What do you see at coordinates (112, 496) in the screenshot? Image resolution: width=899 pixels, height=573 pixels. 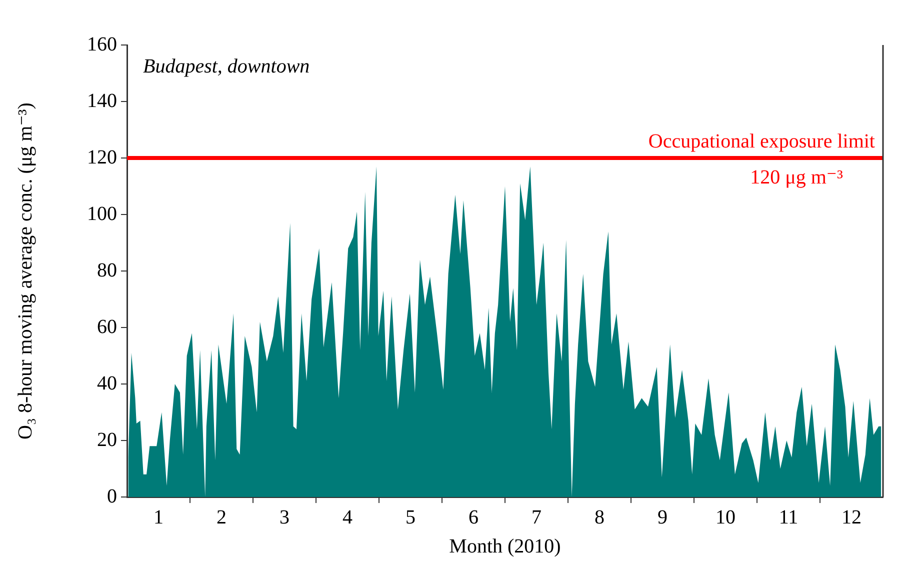 I see `y-tick-label: 0` at bounding box center [112, 496].